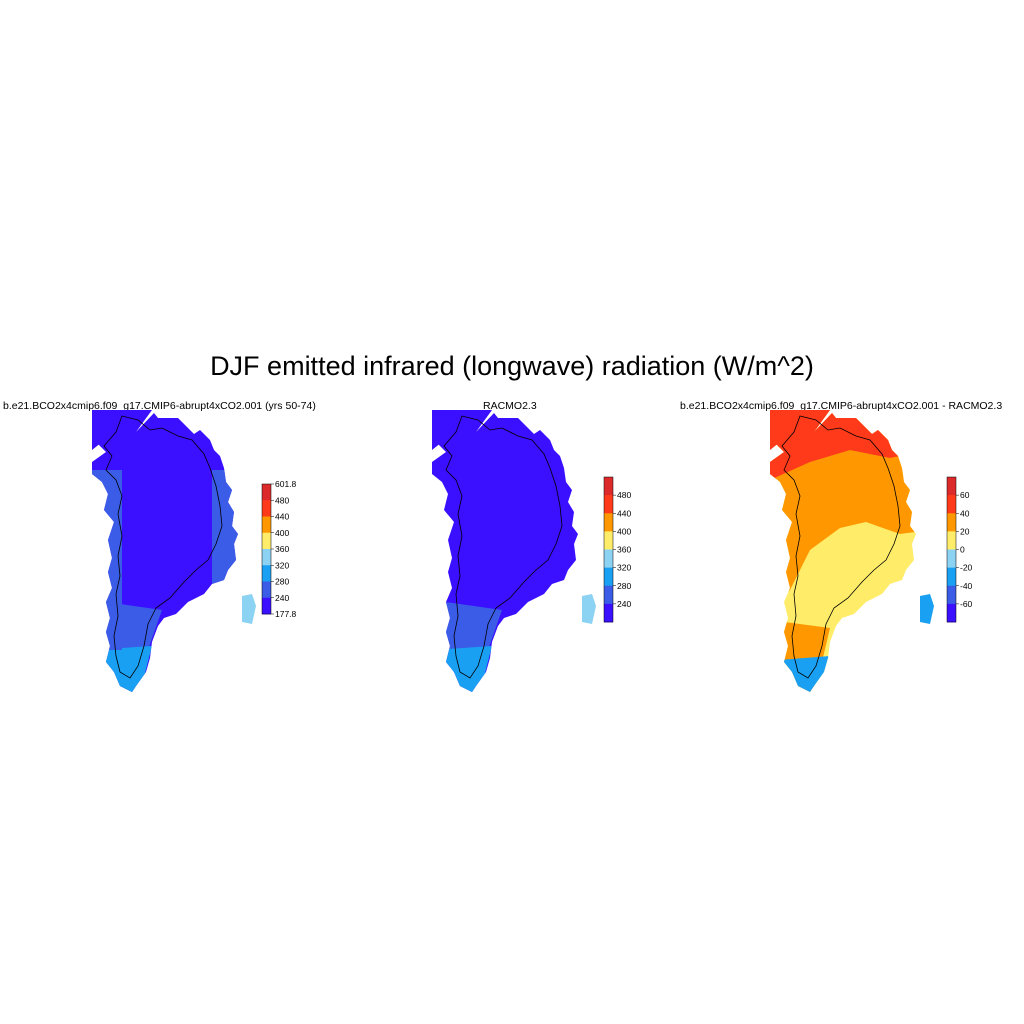 This screenshot has height=1024, width=1024. Describe the element at coordinates (805, 674) in the screenshot. I see `field-zone-blue-south` at that location.